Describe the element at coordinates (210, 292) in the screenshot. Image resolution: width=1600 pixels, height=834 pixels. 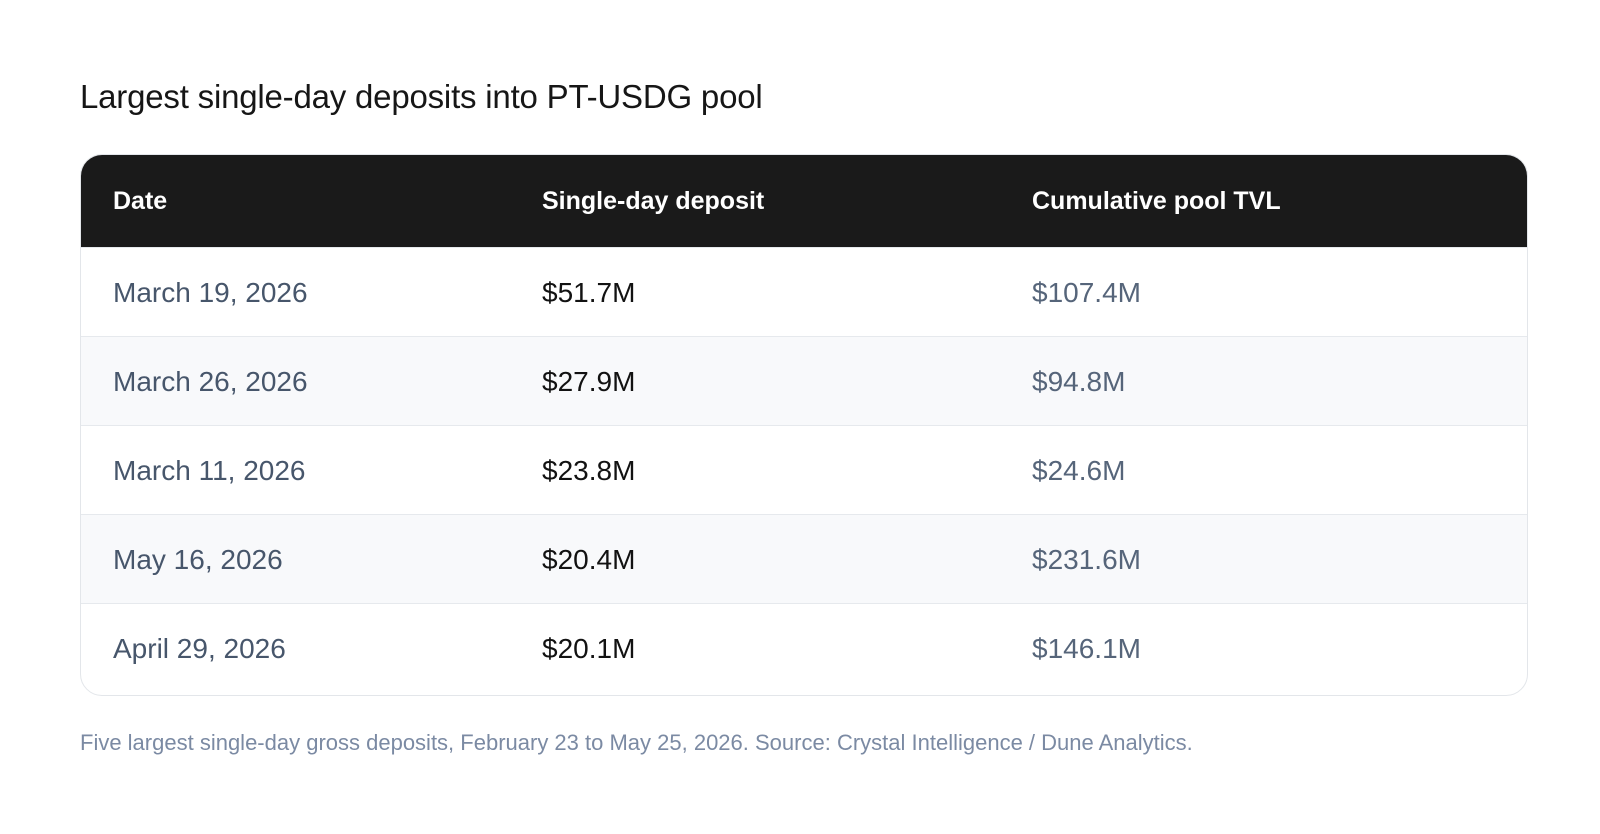
I see `cell-date: March 19, 2026` at that location.